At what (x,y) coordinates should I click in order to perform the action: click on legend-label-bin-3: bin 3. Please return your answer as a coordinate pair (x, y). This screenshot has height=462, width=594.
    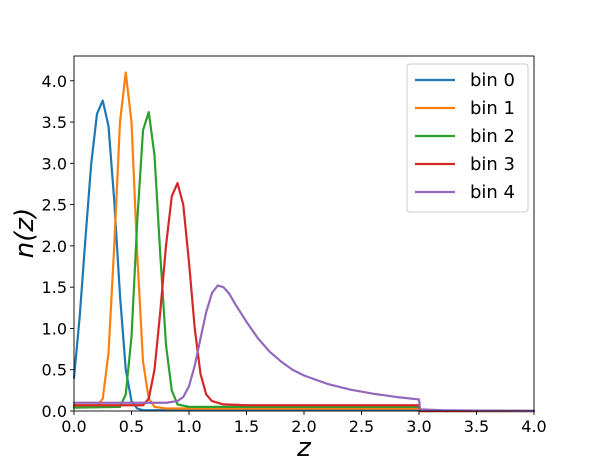
    Looking at the image, I should click on (492, 164).